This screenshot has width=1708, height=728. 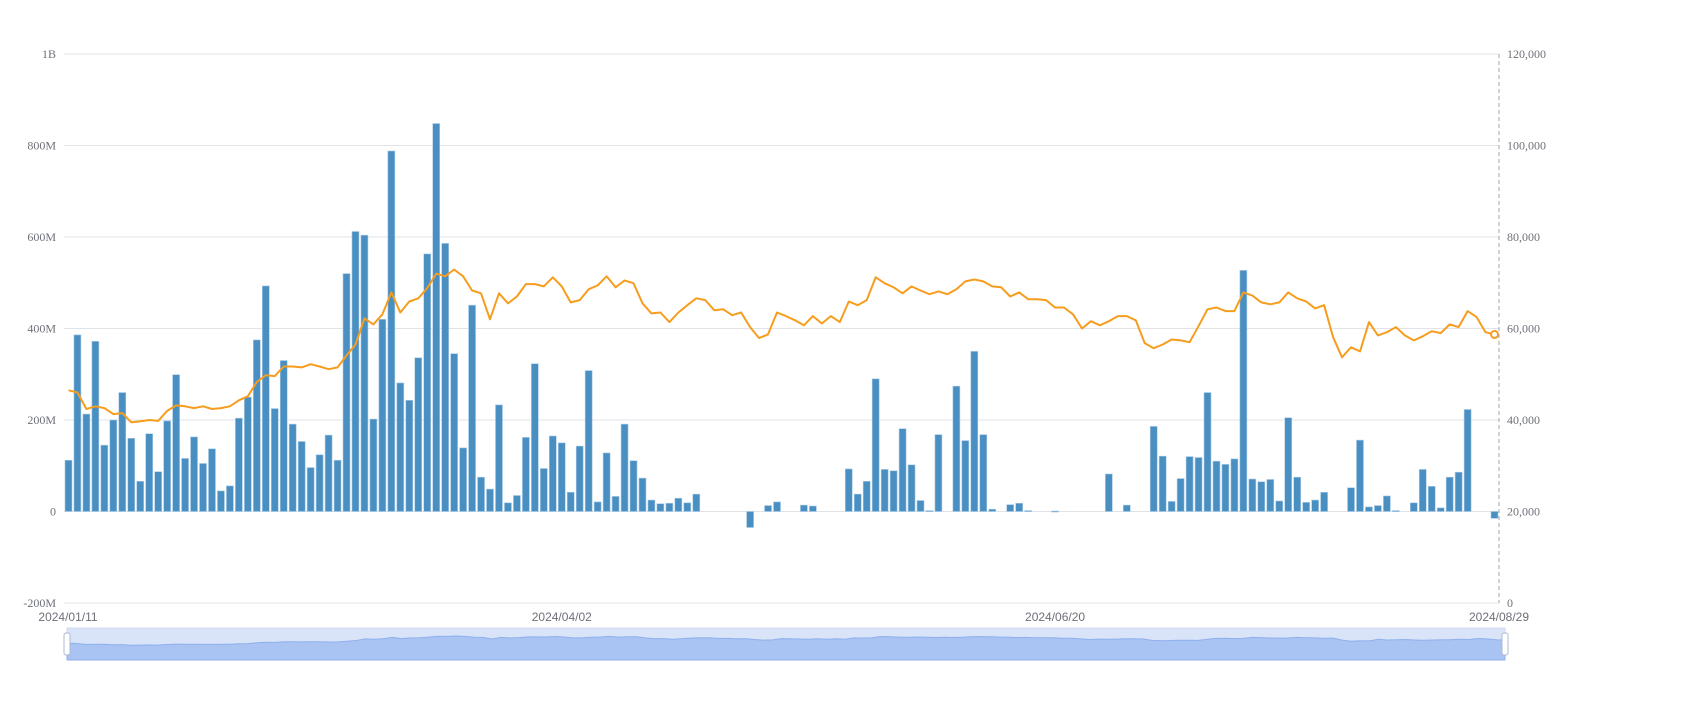 I want to click on datazoom-right-handle, so click(x=1505, y=644).